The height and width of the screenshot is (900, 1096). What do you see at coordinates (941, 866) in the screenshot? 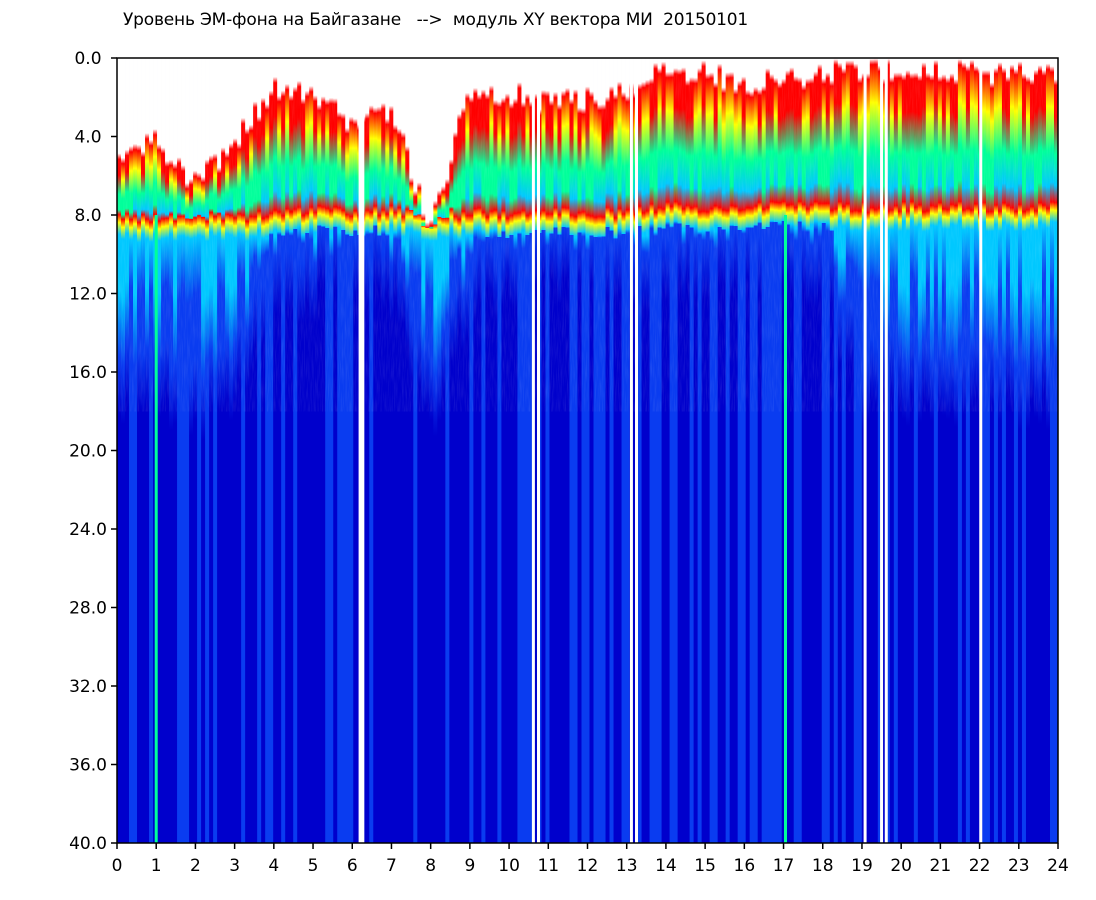
I see `x-tick-label: 21` at bounding box center [941, 866].